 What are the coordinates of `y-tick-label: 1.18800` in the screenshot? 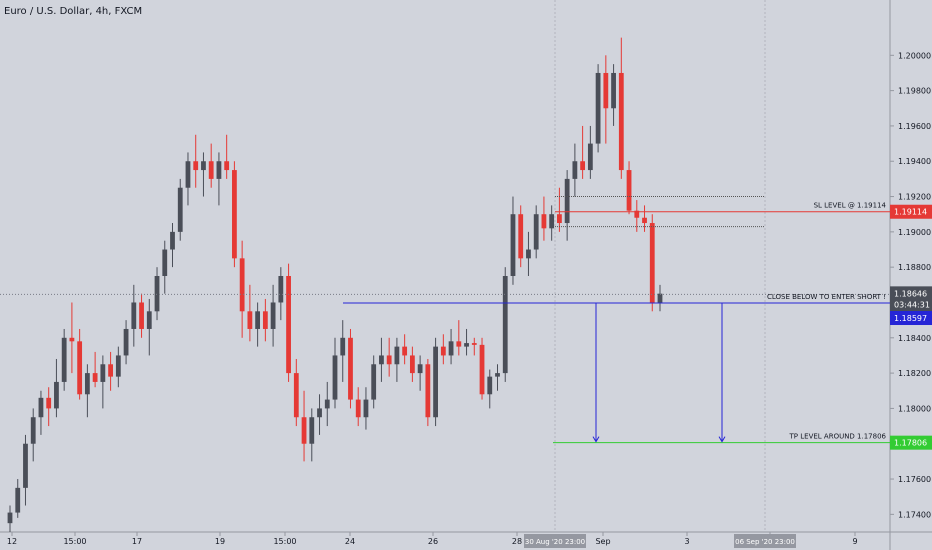 It's located at (914, 267).